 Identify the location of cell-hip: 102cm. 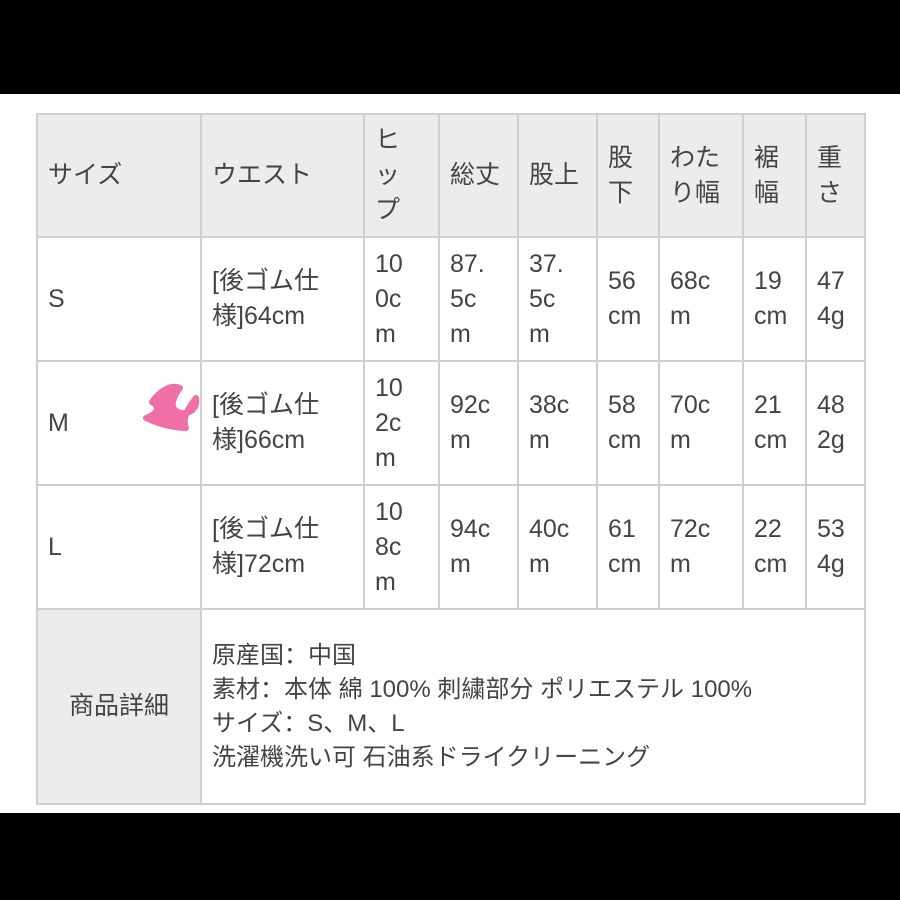
(401, 423).